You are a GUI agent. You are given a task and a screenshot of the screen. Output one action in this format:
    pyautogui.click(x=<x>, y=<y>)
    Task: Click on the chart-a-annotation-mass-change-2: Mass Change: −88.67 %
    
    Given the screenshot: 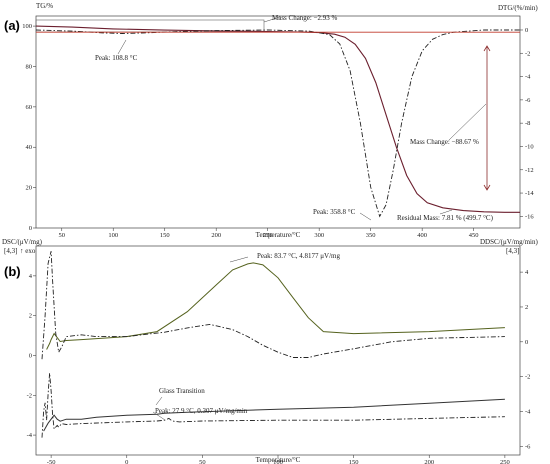 What is the action you would take?
    pyautogui.click(x=444, y=142)
    